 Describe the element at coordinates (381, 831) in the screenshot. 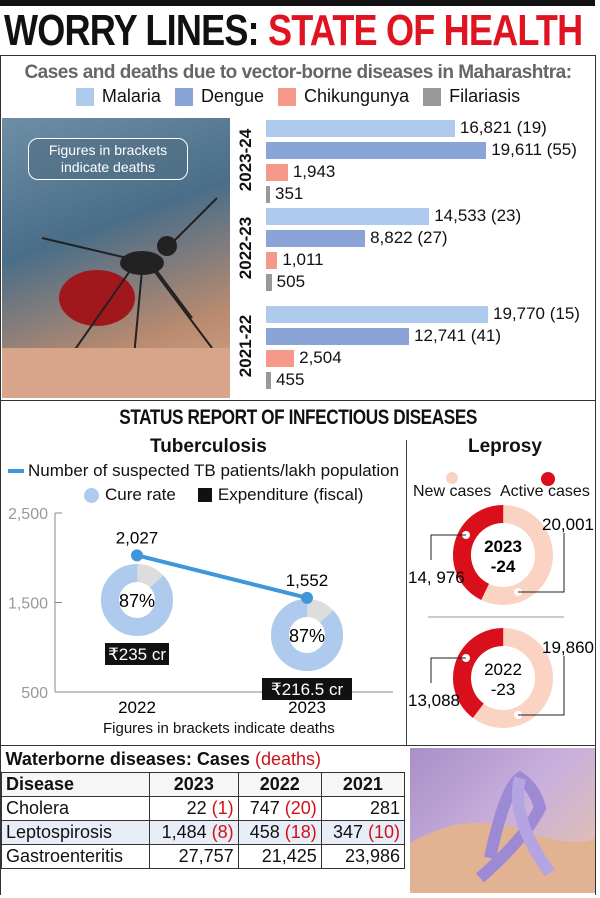

I see `death-count: (10)` at that location.